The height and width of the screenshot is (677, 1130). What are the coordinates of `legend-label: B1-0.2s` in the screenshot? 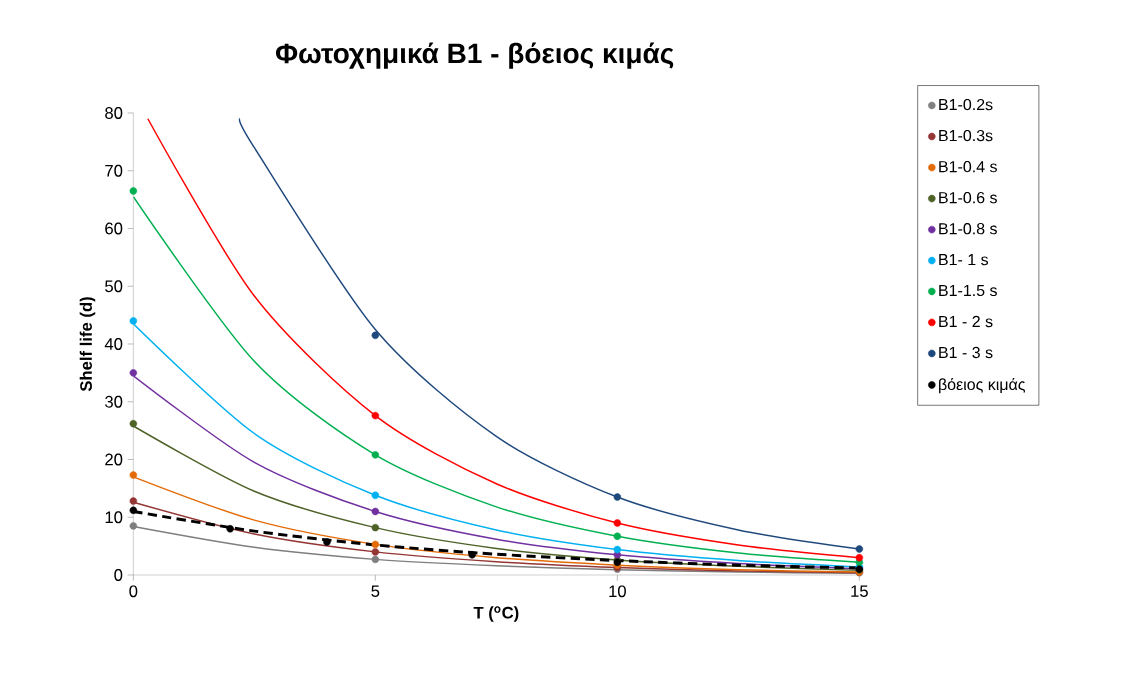 It's located at (966, 104).